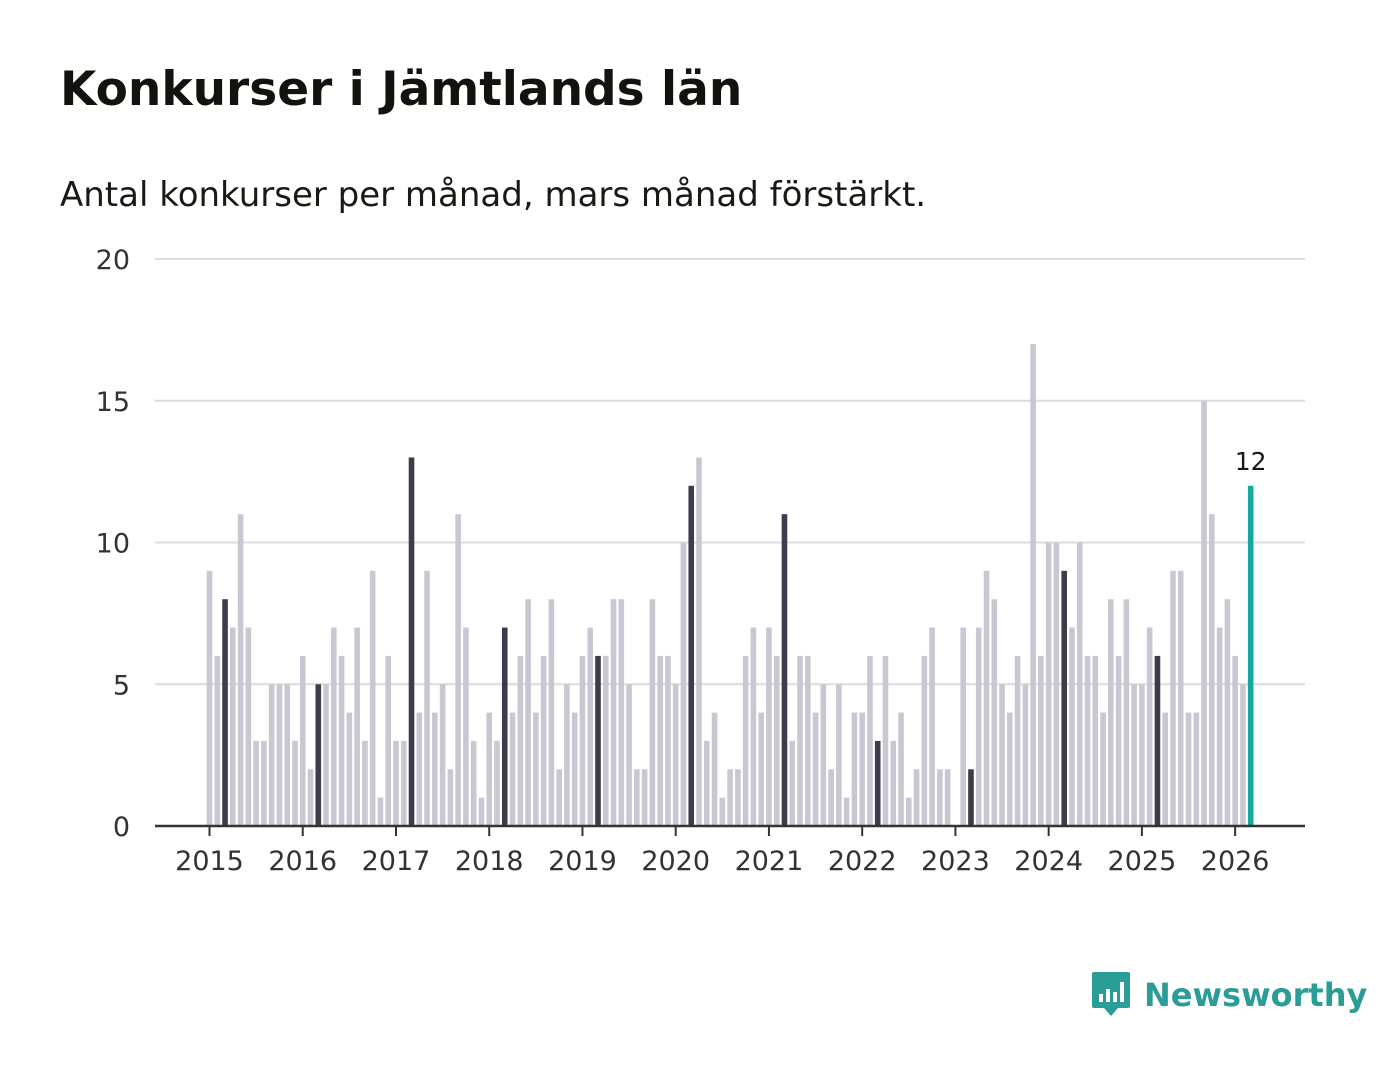 This screenshot has width=1400, height=1080. I want to click on x-tick-label: 2026, so click(1235, 861).